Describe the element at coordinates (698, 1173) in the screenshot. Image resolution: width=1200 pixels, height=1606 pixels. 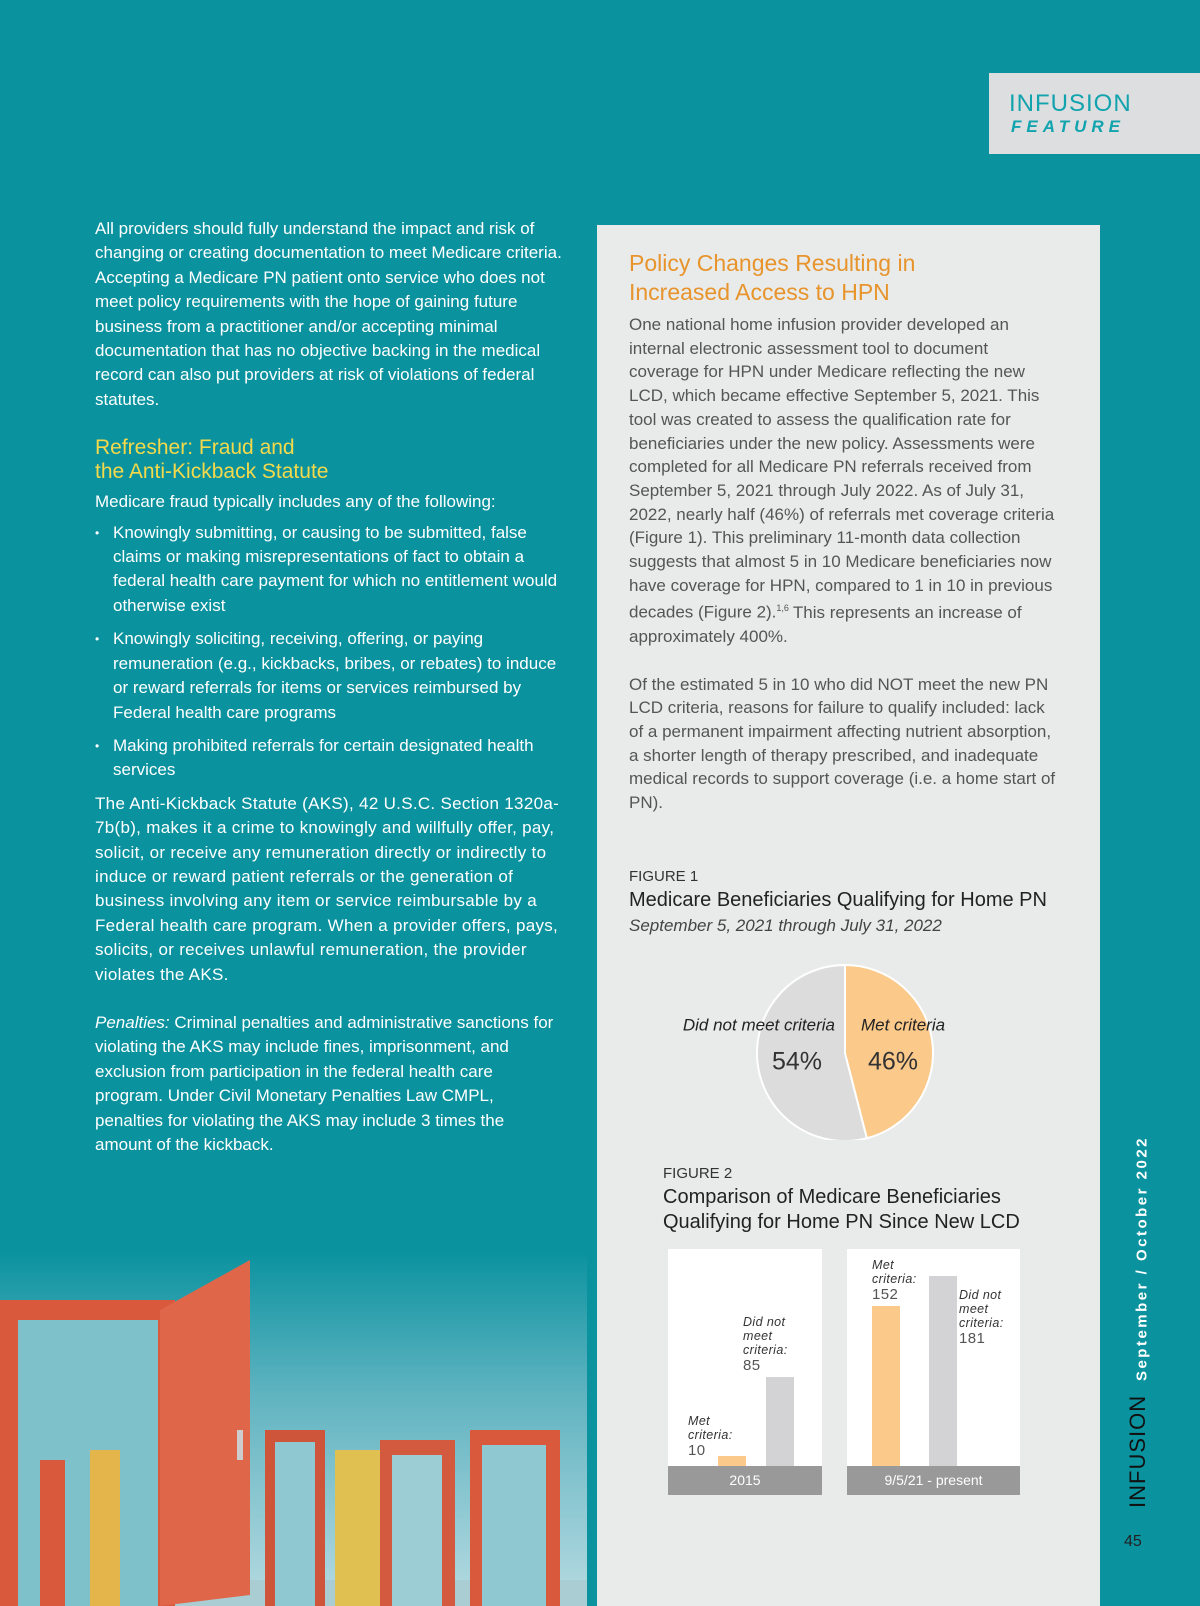
I see `figure-label: FIGURE 2` at that location.